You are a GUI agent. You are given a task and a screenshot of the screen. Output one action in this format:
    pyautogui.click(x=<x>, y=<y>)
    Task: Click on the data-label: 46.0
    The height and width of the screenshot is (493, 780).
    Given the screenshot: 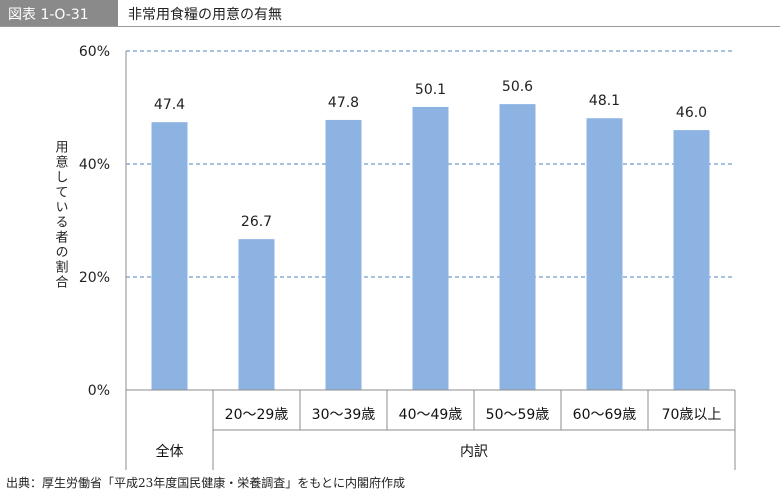 What is the action you would take?
    pyautogui.click(x=691, y=113)
    